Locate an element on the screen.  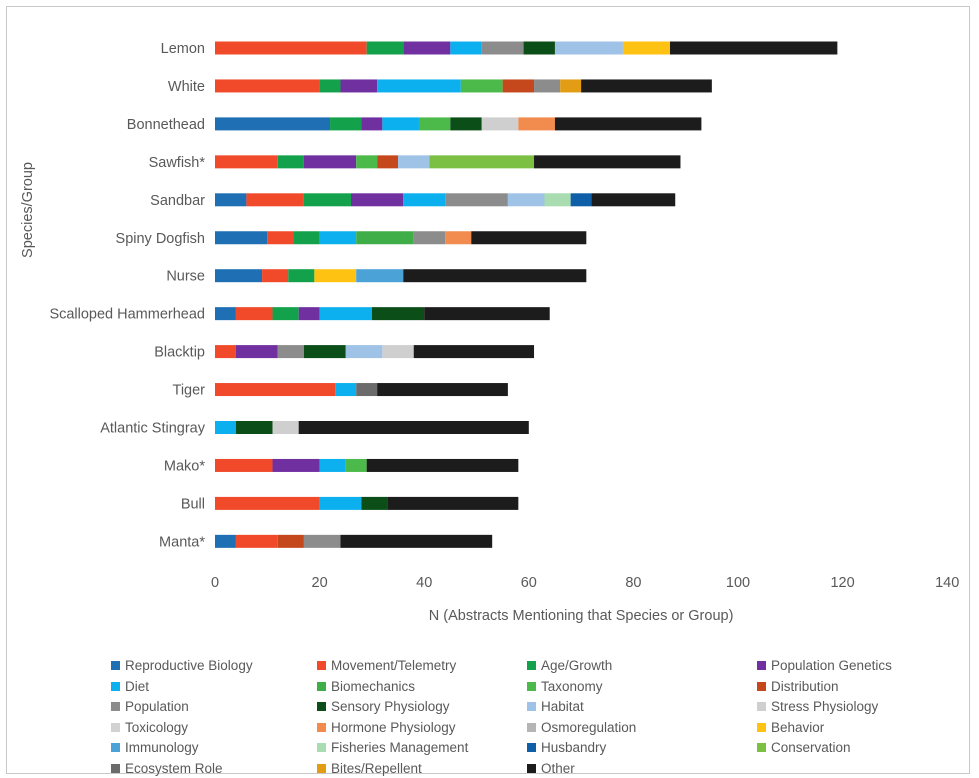
bar-sandbar-age-growth is located at coordinates (327, 200).